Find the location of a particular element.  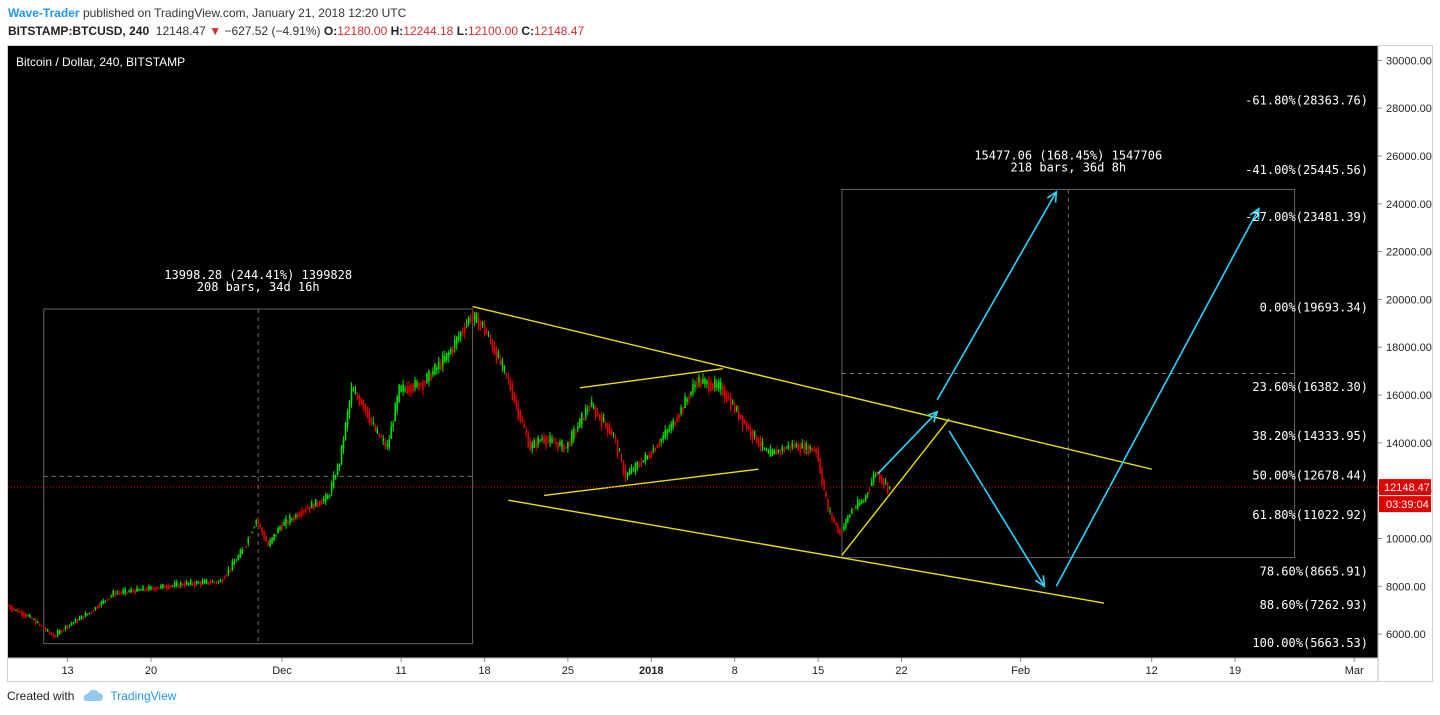

author-link: Wave-Trader is located at coordinates (44, 13).